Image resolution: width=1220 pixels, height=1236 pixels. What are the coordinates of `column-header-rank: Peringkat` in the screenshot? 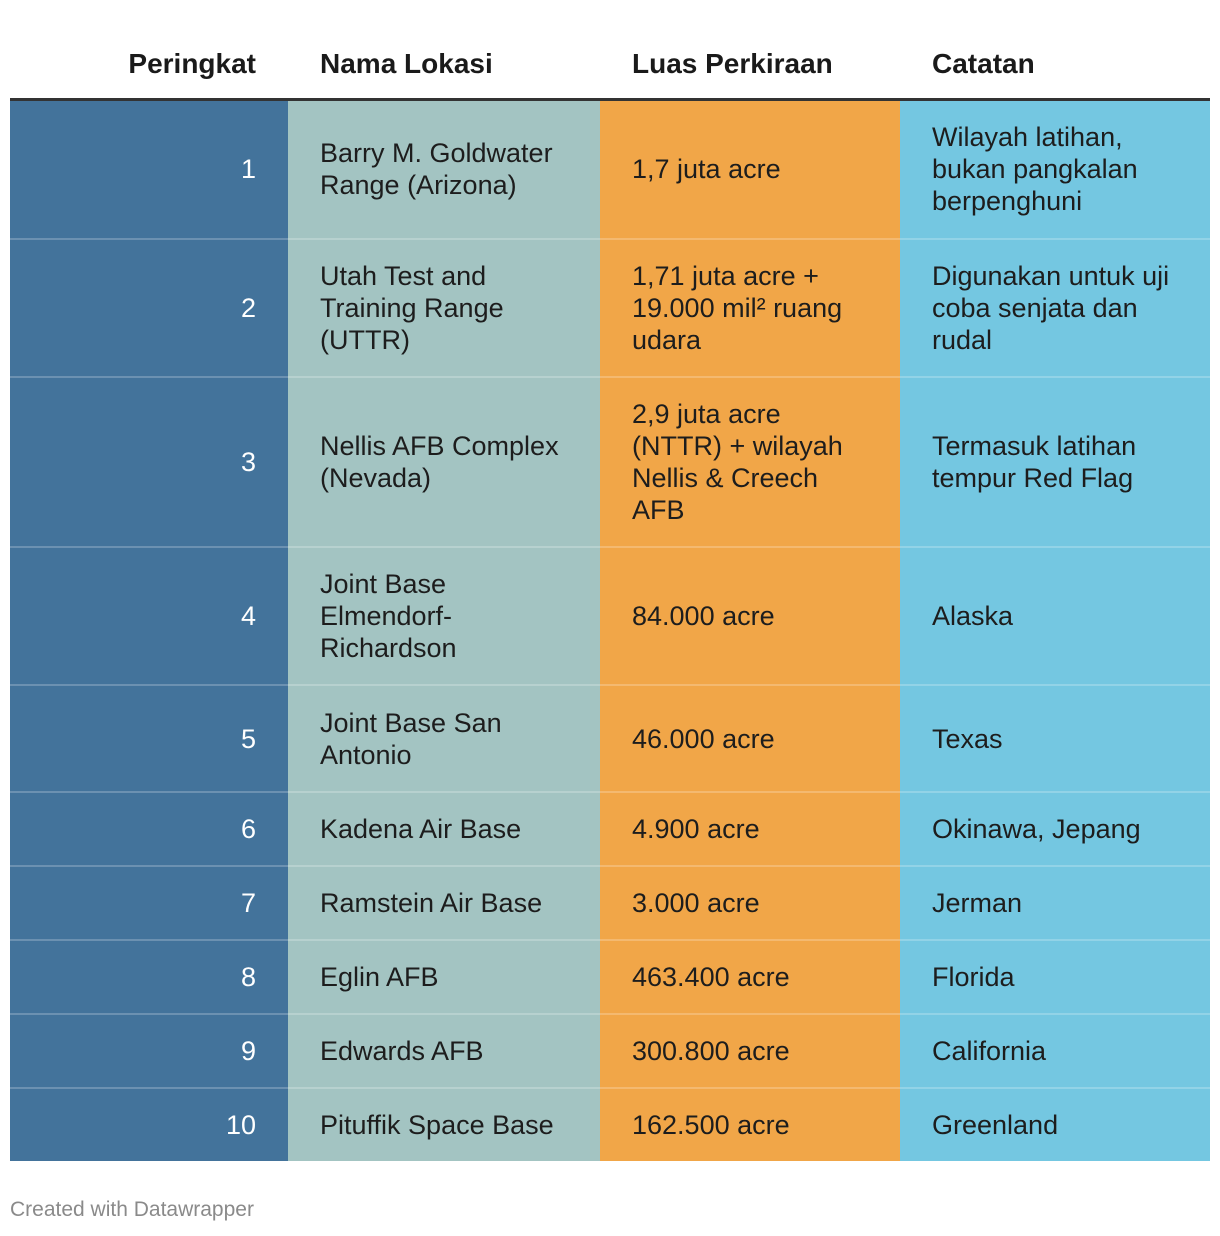 It's located at (149, 50).